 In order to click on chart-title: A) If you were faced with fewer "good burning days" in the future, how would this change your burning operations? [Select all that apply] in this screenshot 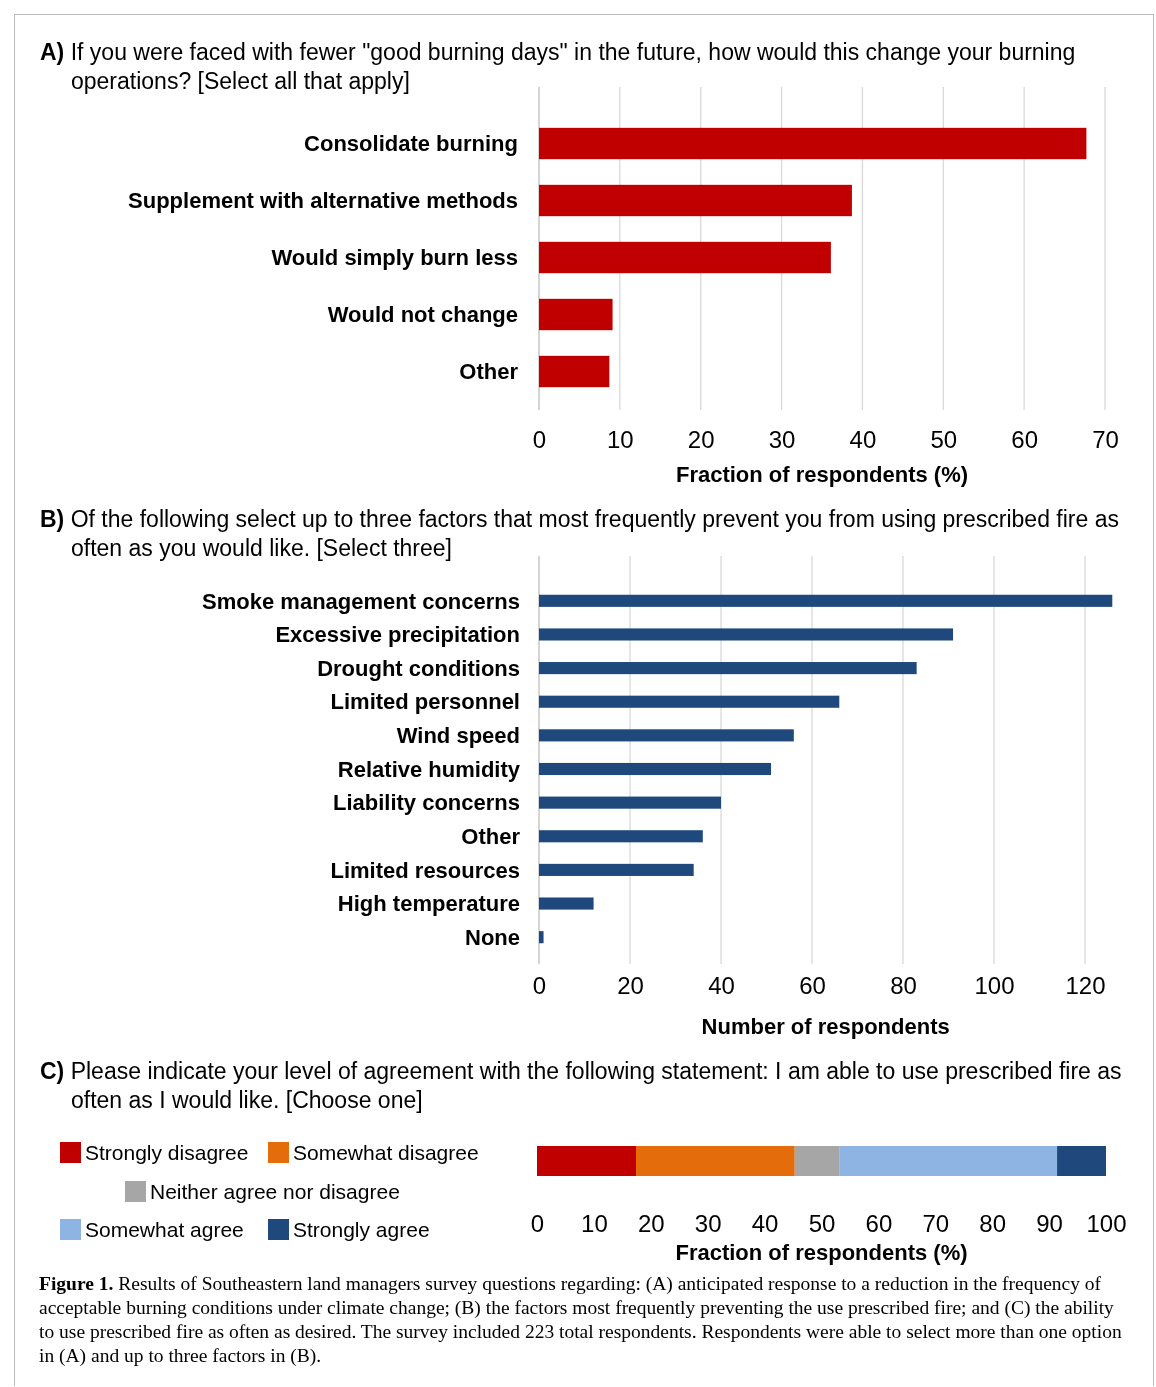, I will do `click(558, 66)`.